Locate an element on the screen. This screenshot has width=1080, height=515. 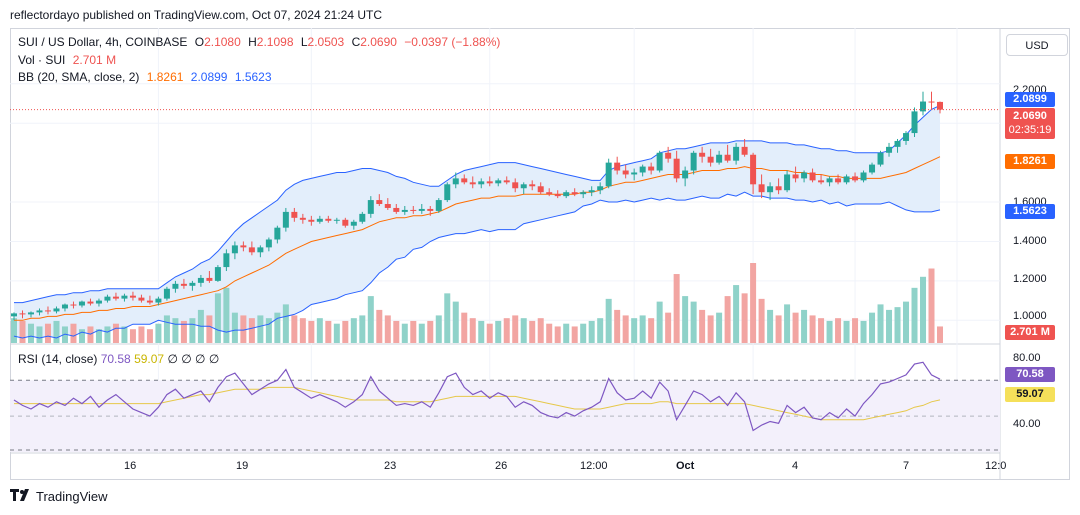
bb-lower-value: 1.5623 is located at coordinates (253, 77).